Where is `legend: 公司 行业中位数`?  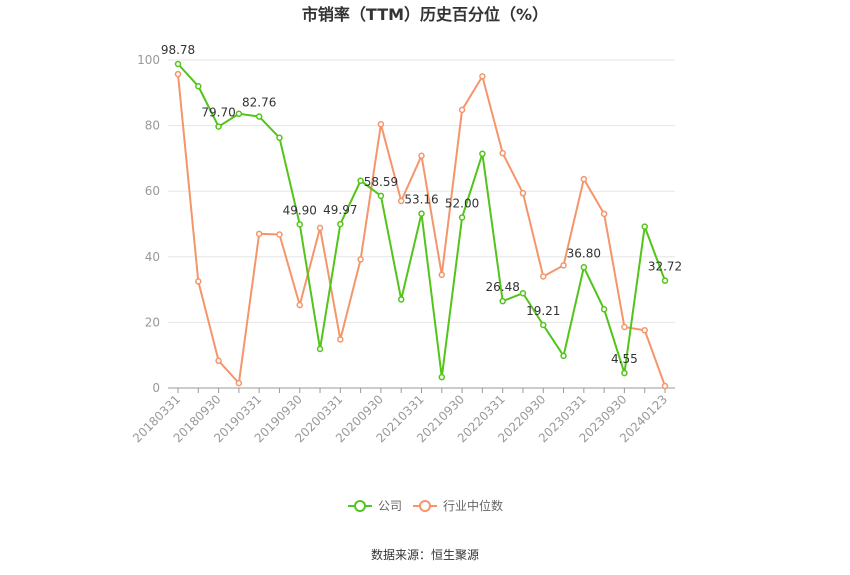
legend: 公司 行业中位数 is located at coordinates (425, 505).